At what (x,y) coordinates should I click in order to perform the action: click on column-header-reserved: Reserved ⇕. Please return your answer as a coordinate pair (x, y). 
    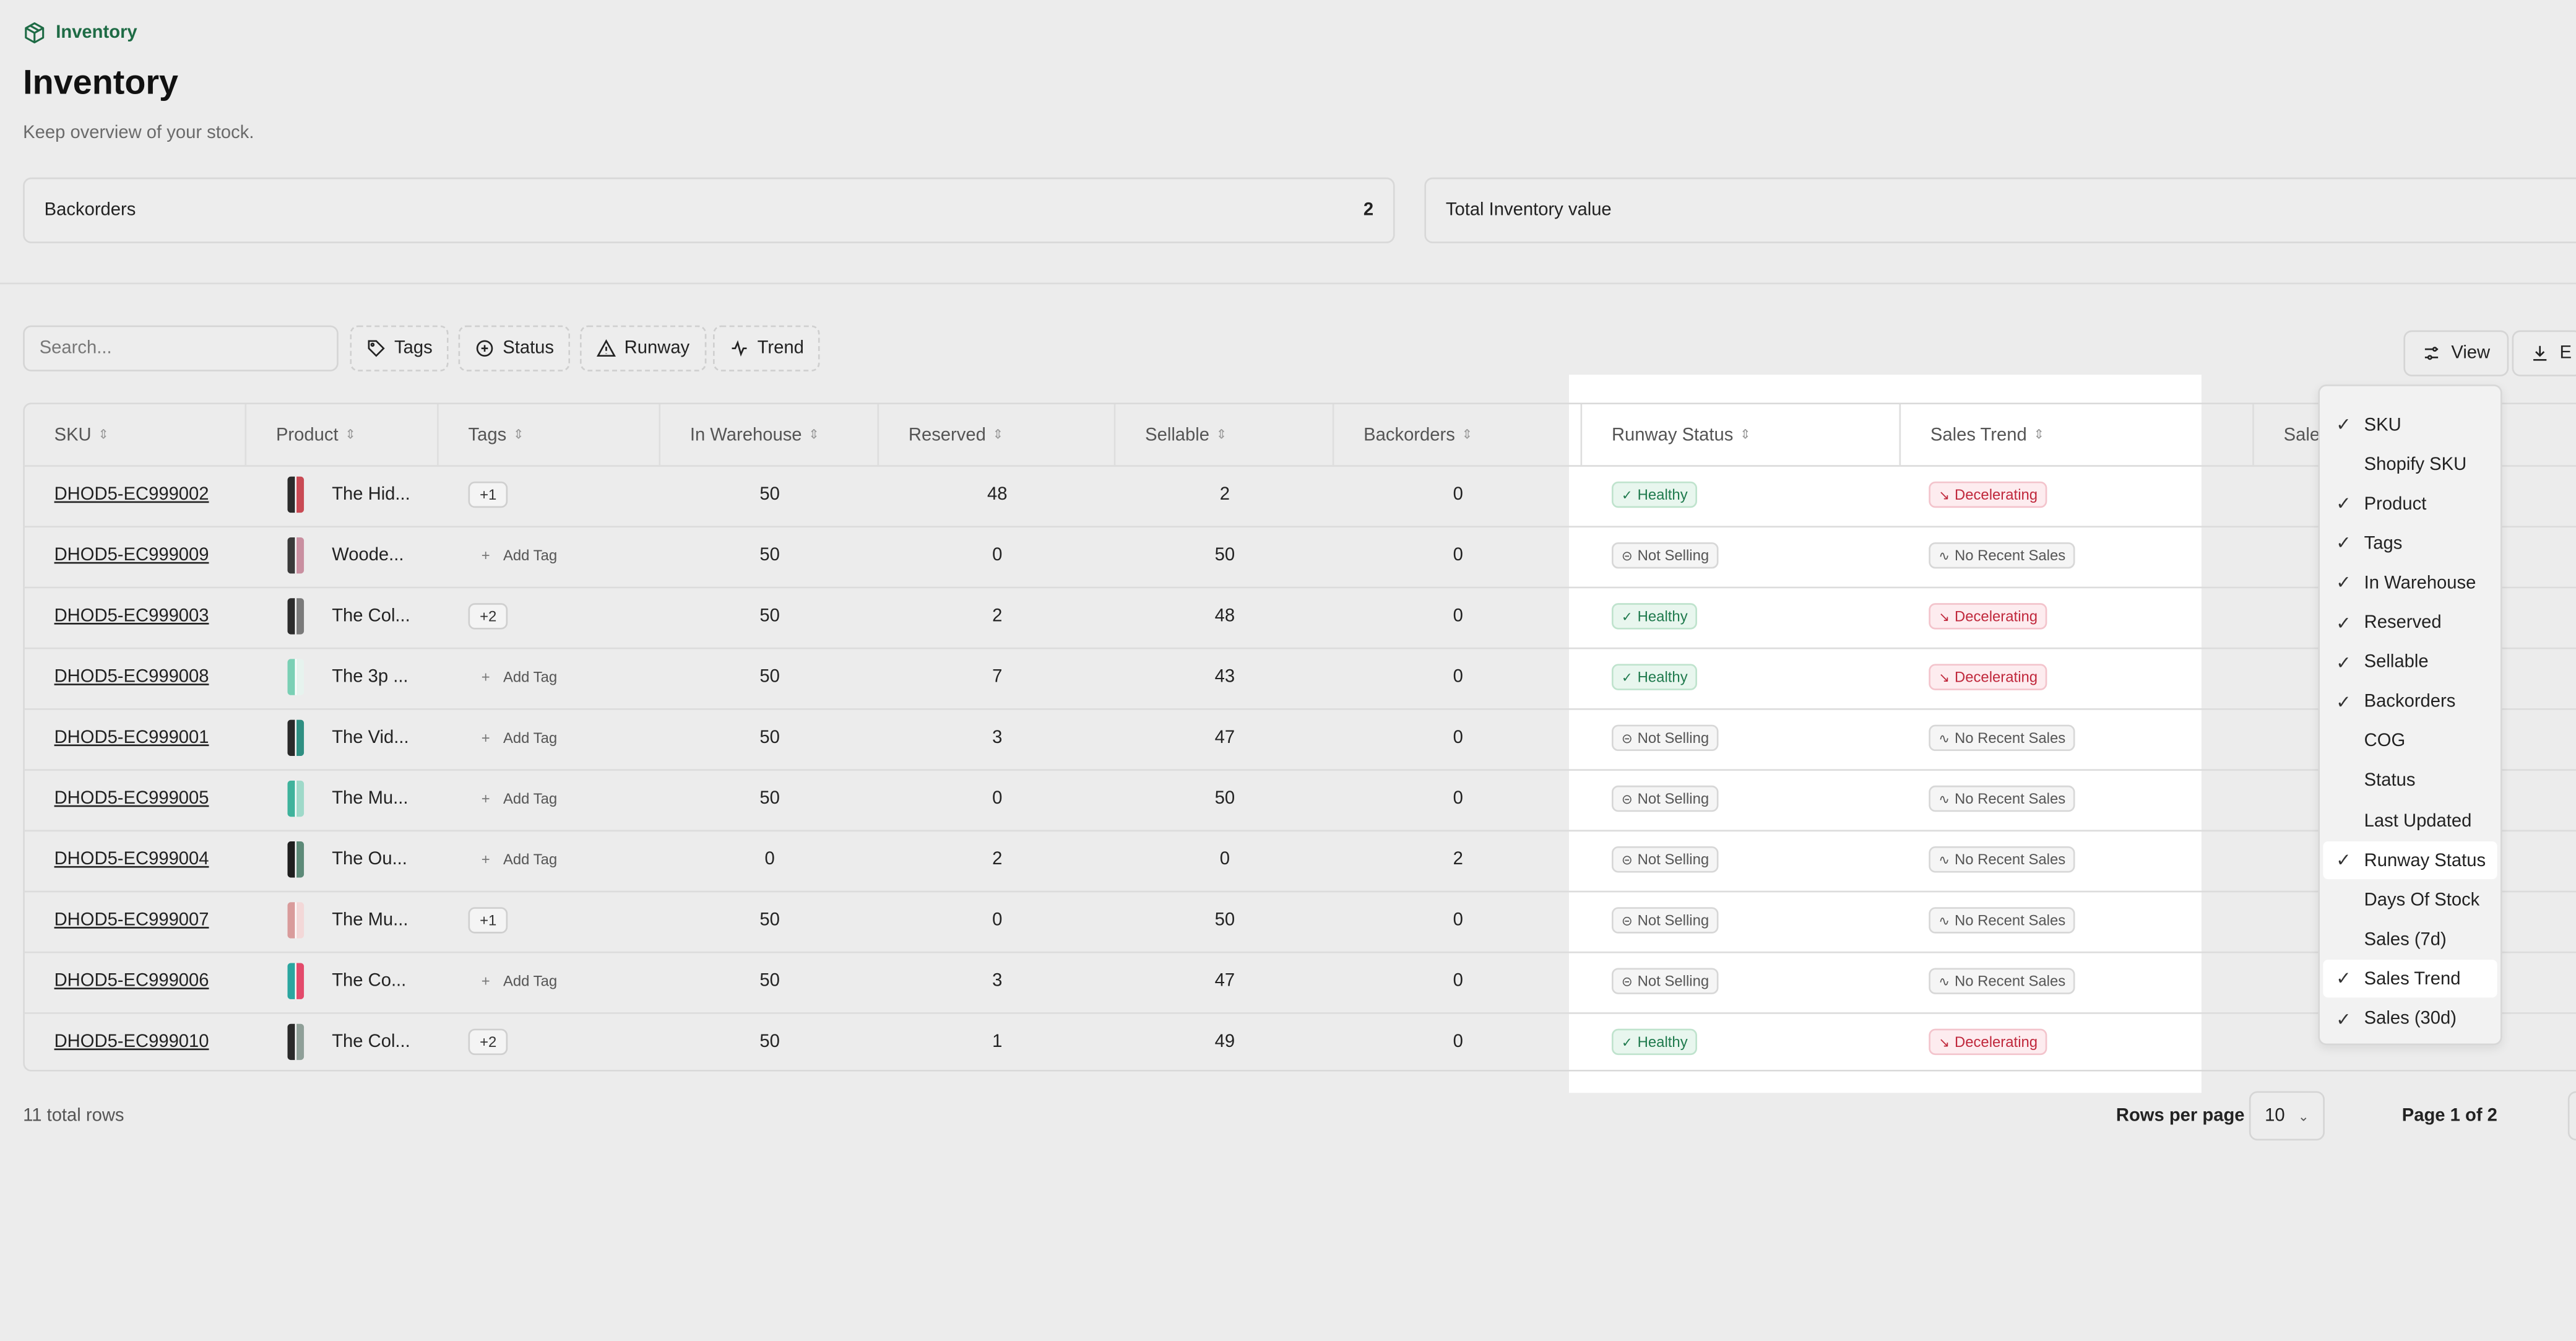
    Looking at the image, I should click on (997, 435).